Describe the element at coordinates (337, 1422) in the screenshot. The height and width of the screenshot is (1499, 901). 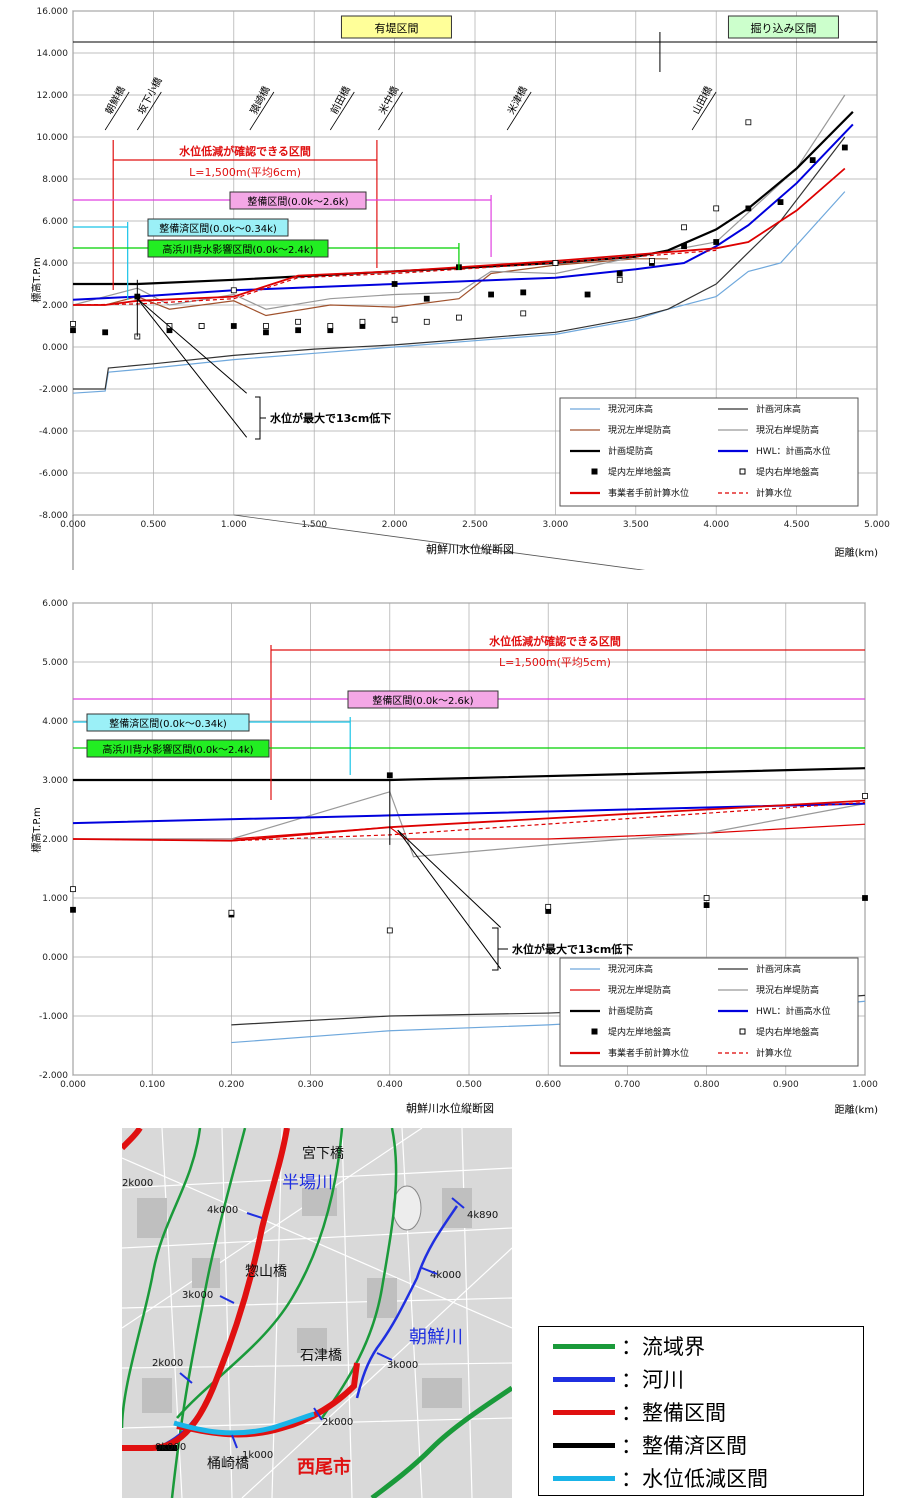
I see `km-label: 2k000` at that location.